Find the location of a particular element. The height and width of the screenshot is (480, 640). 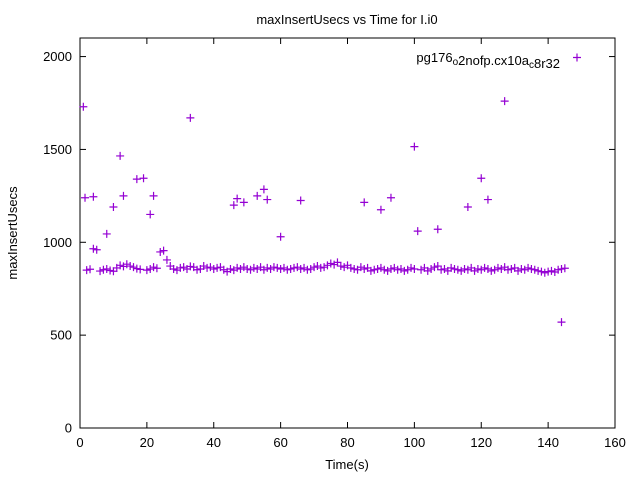

x-tick-label: 120 is located at coordinates (481, 442).